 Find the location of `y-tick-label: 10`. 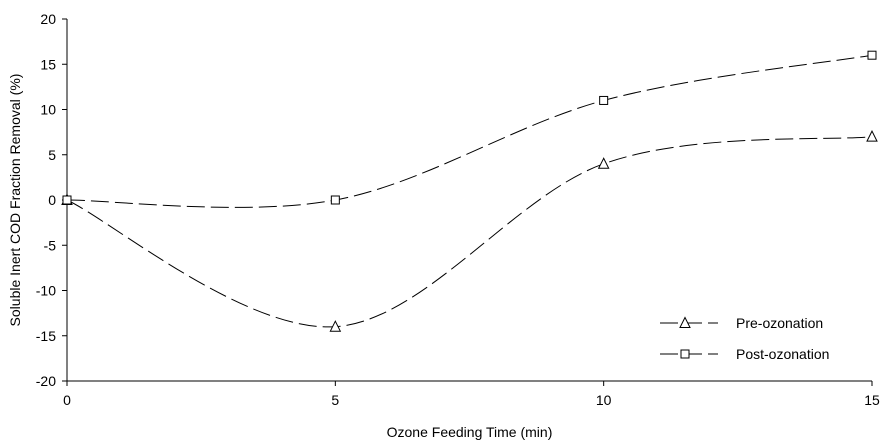

y-tick-label: 10 is located at coordinates (48, 110).